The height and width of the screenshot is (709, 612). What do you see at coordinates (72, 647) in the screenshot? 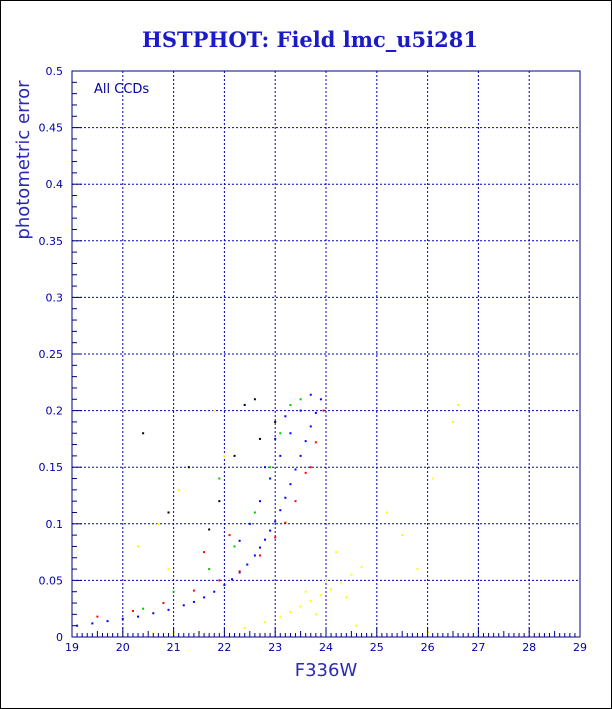
I see `x-tick-label: 19` at bounding box center [72, 647].